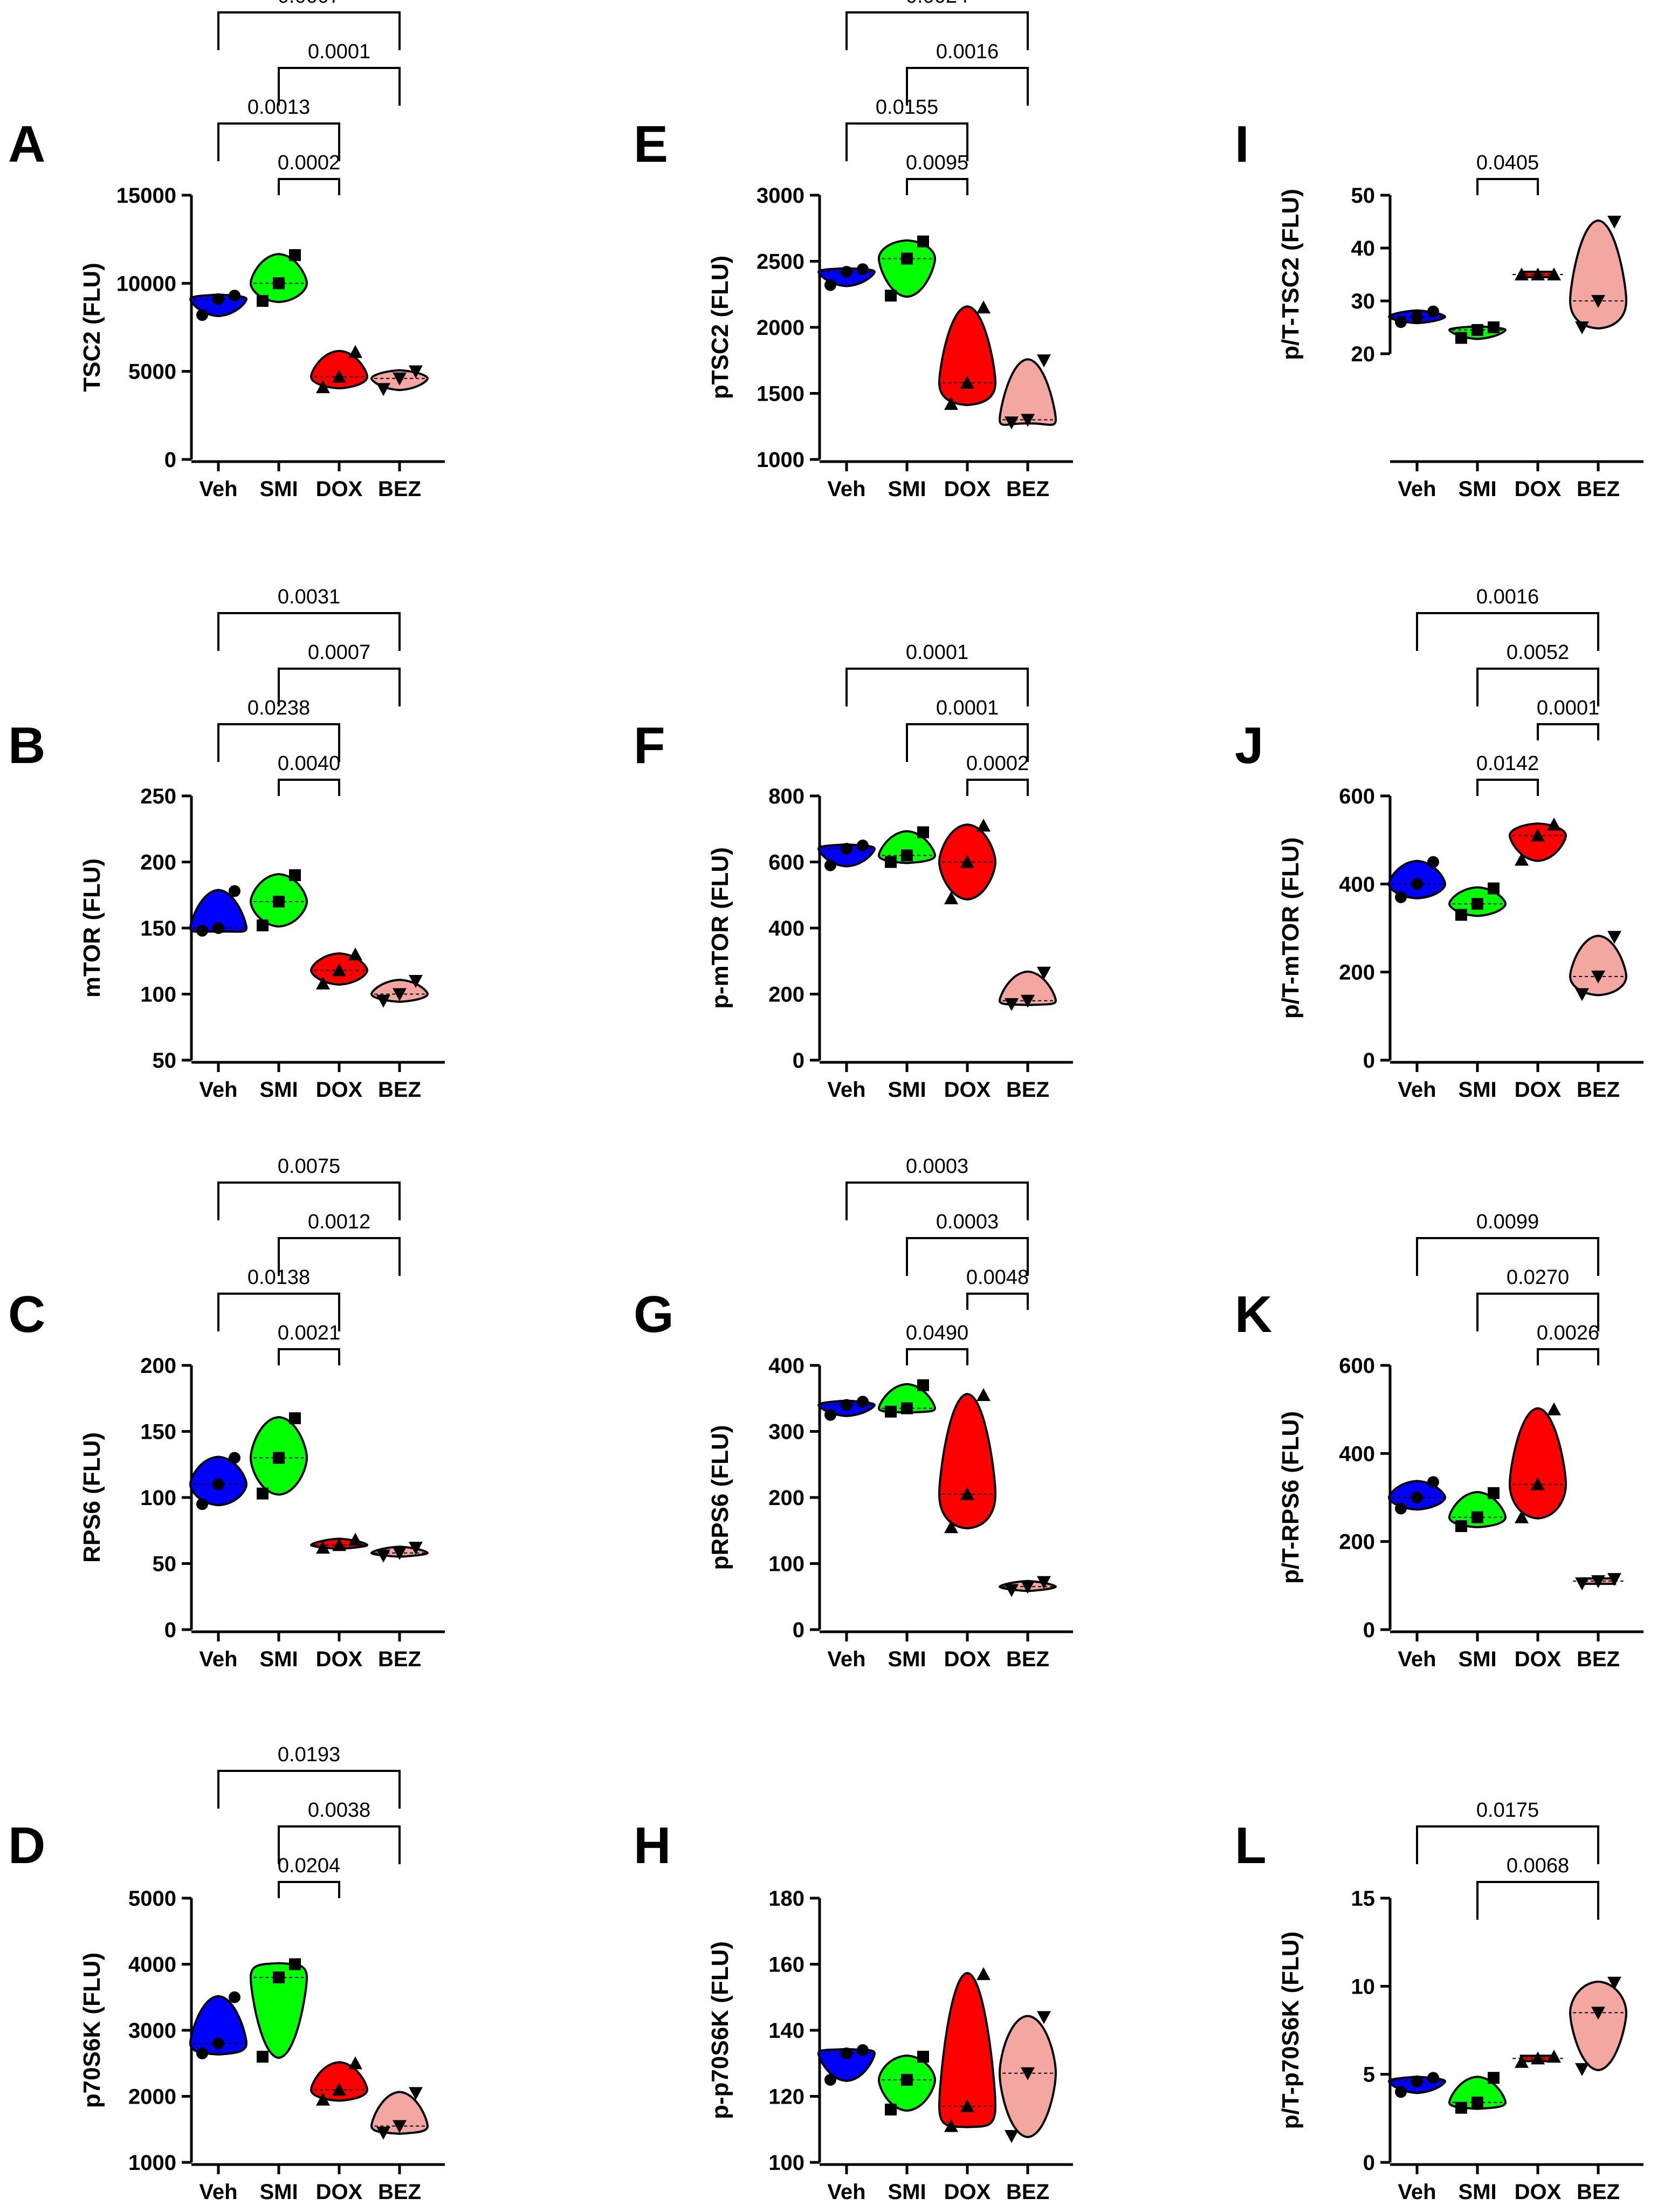  Describe the element at coordinates (1363, 1986) in the screenshot. I see `y-tick-label: 10` at that location.